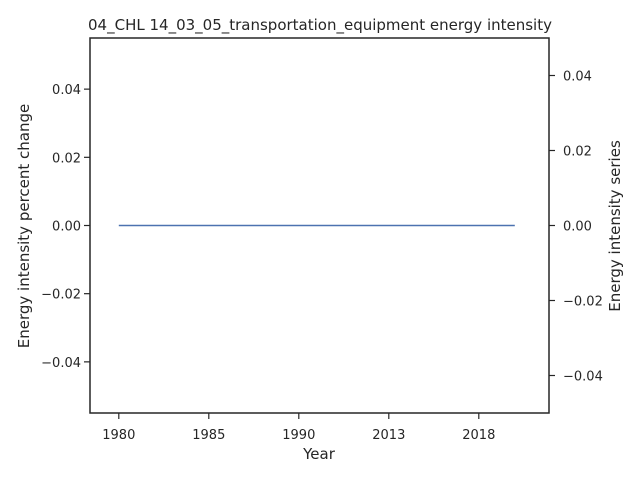 The image size is (640, 480). Describe the element at coordinates (319, 454) in the screenshot. I see `x-axis-label: Year` at that location.